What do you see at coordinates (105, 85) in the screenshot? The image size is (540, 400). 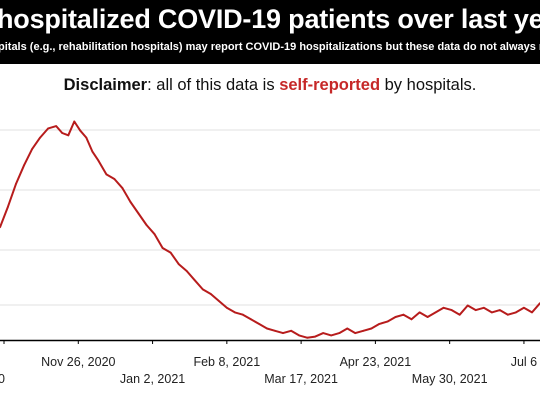 I see `disclaimer-lead: Disclaimer` at bounding box center [105, 85].